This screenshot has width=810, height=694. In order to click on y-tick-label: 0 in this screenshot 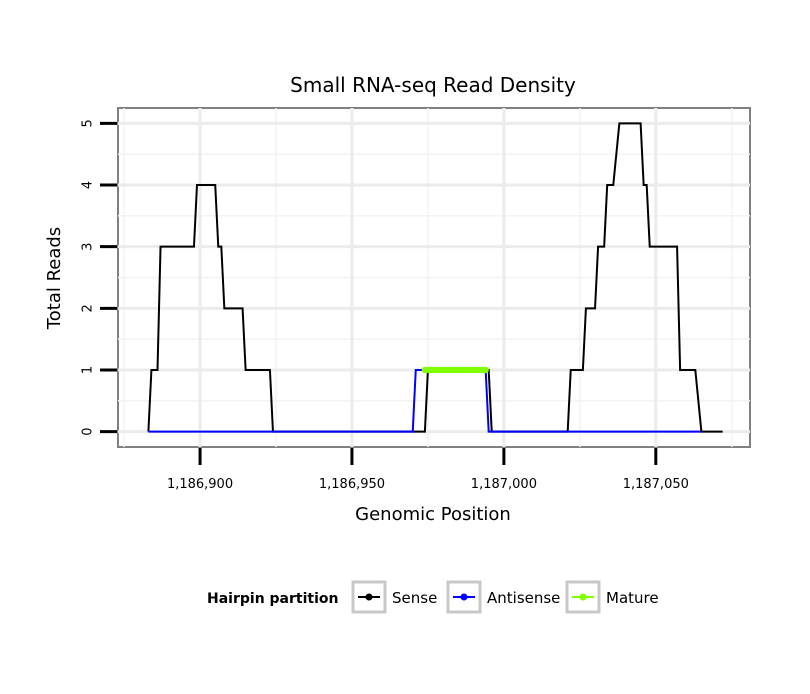, I will do `click(88, 431)`.